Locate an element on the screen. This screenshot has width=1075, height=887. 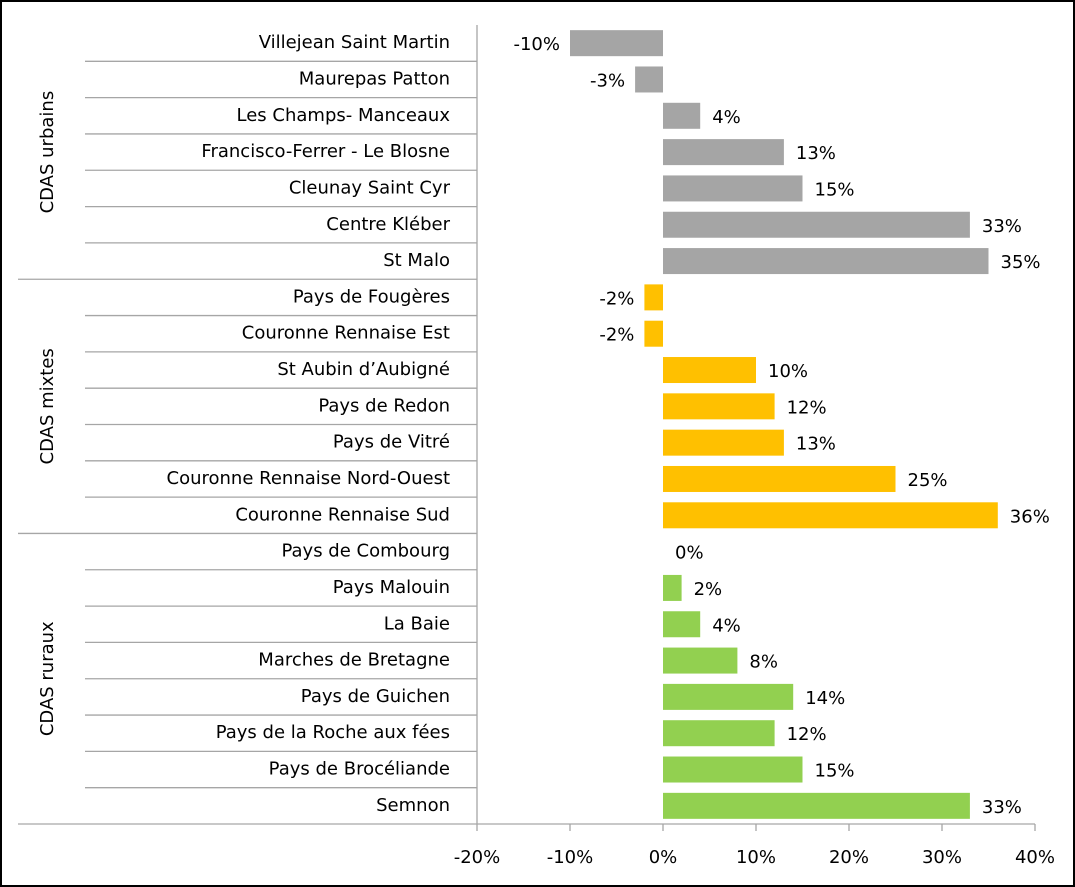
y-tick-label: Couronne Rennaise Sud is located at coordinates (342, 514).